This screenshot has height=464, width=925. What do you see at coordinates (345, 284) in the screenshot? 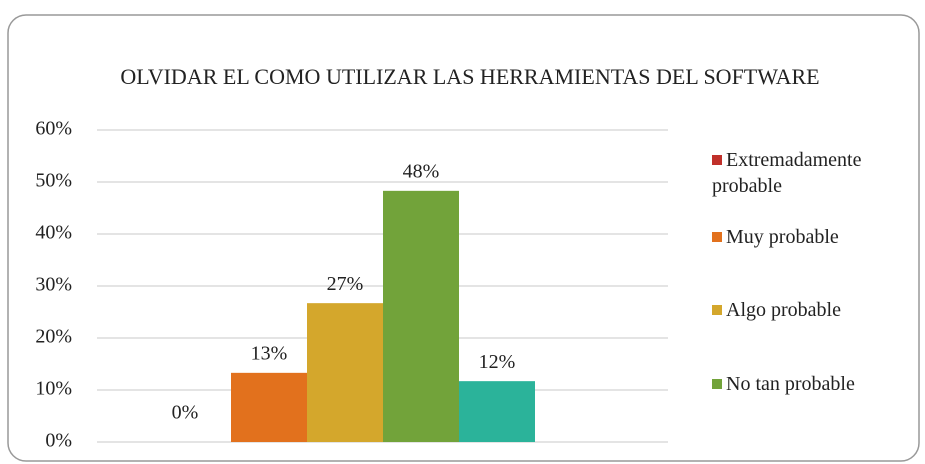
I see `data-label: 27%` at bounding box center [345, 284].